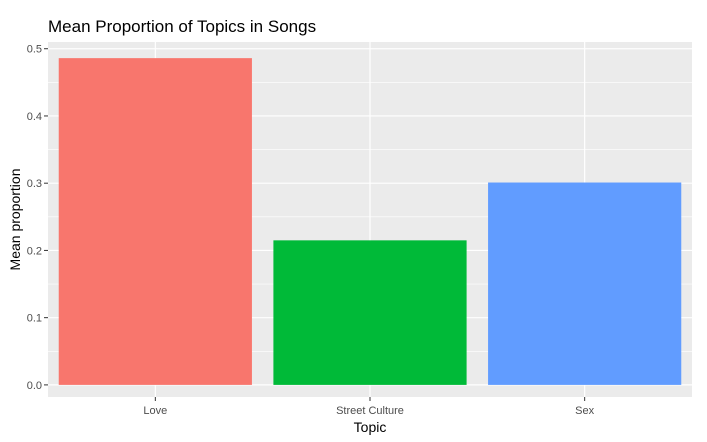 The height and width of the screenshot is (442, 707). I want to click on y-tick-label: 0.2, so click(34, 251).